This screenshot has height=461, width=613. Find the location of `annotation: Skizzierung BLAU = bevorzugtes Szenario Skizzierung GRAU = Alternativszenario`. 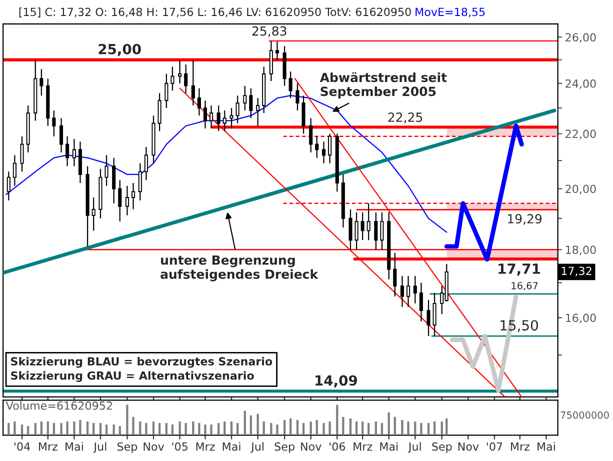

annotation: Skizzierung BLAU = bevorzugtes Szenario Skizzierung GRAU = Alternativszenario is located at coordinates (141, 369).